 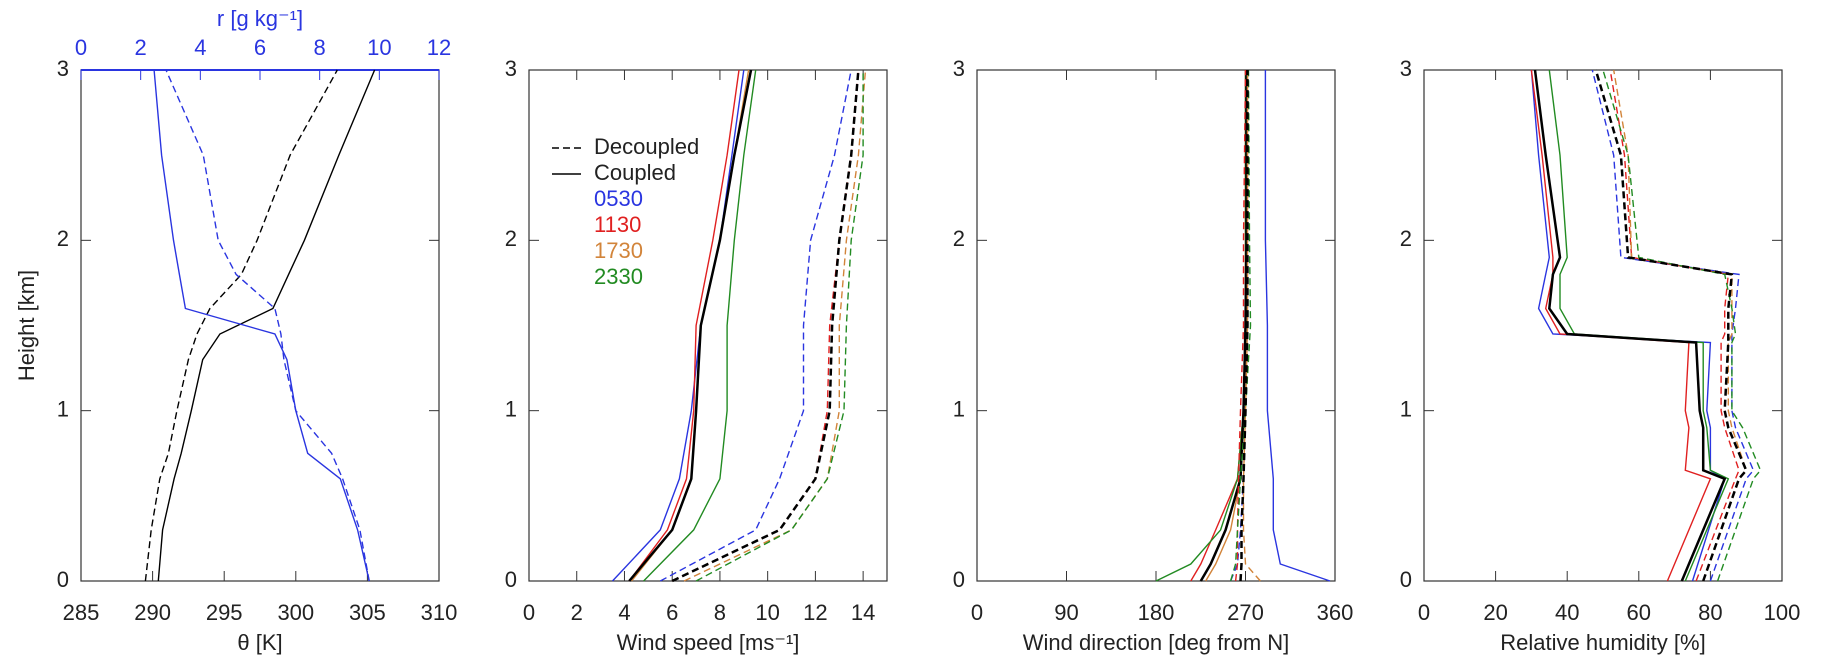 I want to click on x-tick-label: 12, so click(x=815, y=612).